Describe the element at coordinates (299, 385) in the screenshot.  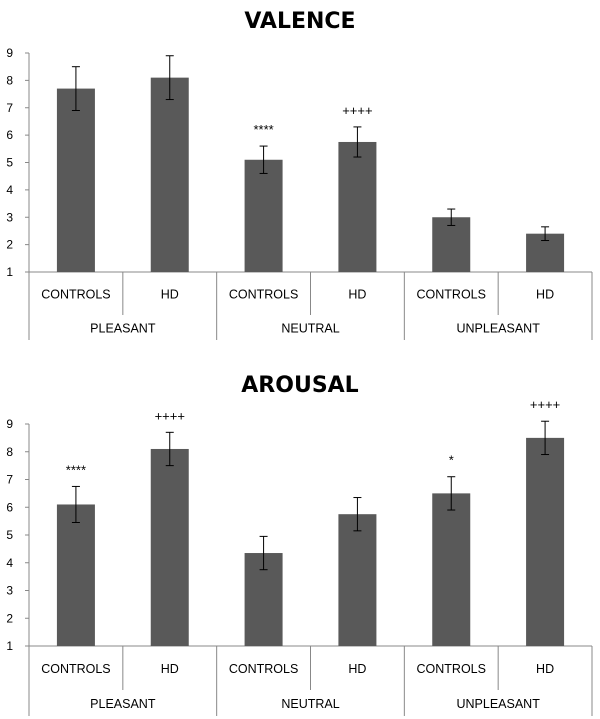
I see `chart-title: AROUSAL` at that location.